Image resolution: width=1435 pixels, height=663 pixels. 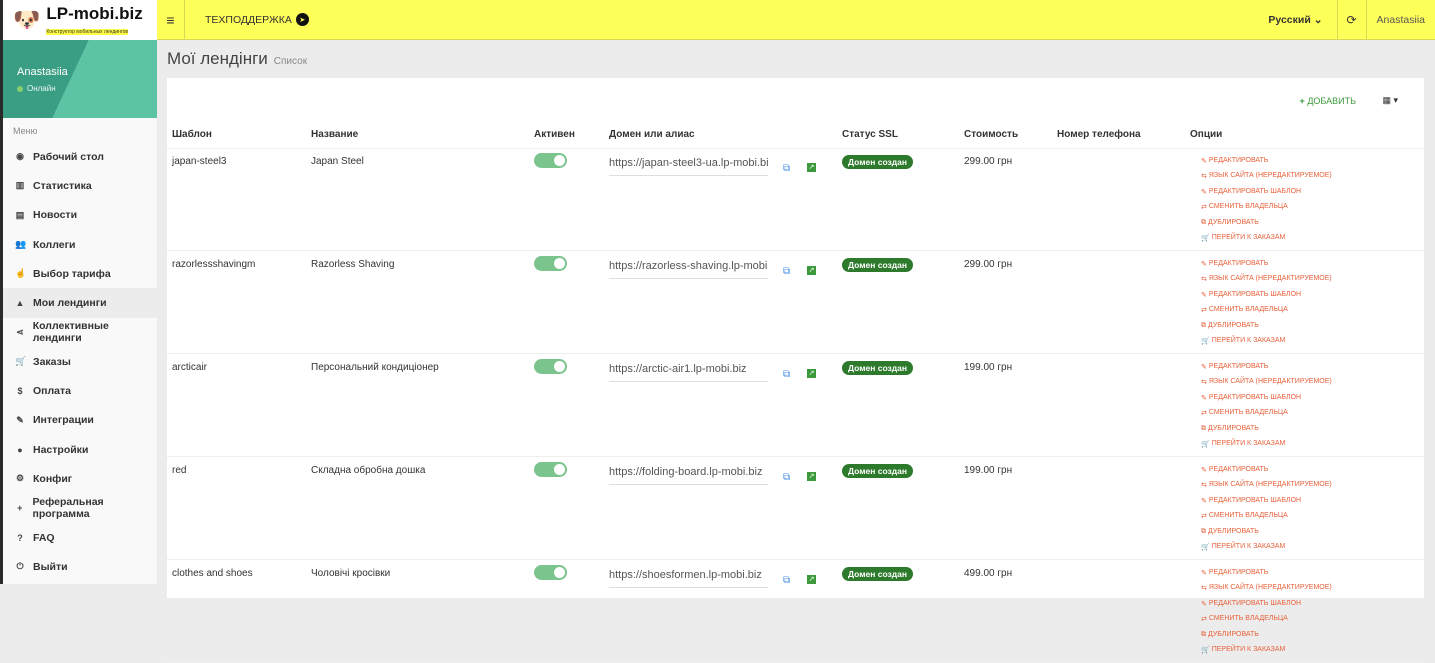 What do you see at coordinates (171, 20) in the screenshot?
I see `hamburger-menu-button: ≡` at bounding box center [171, 20].